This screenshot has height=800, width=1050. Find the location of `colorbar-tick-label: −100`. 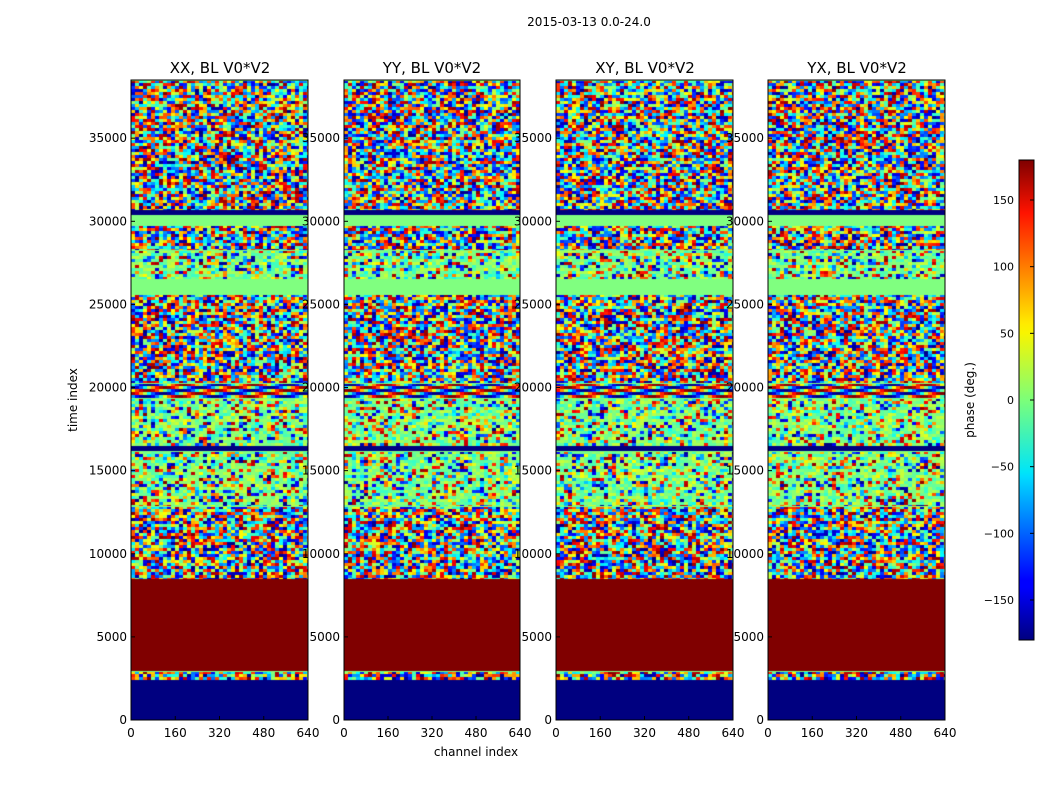

colorbar-tick-label: −100 is located at coordinates (999, 533).